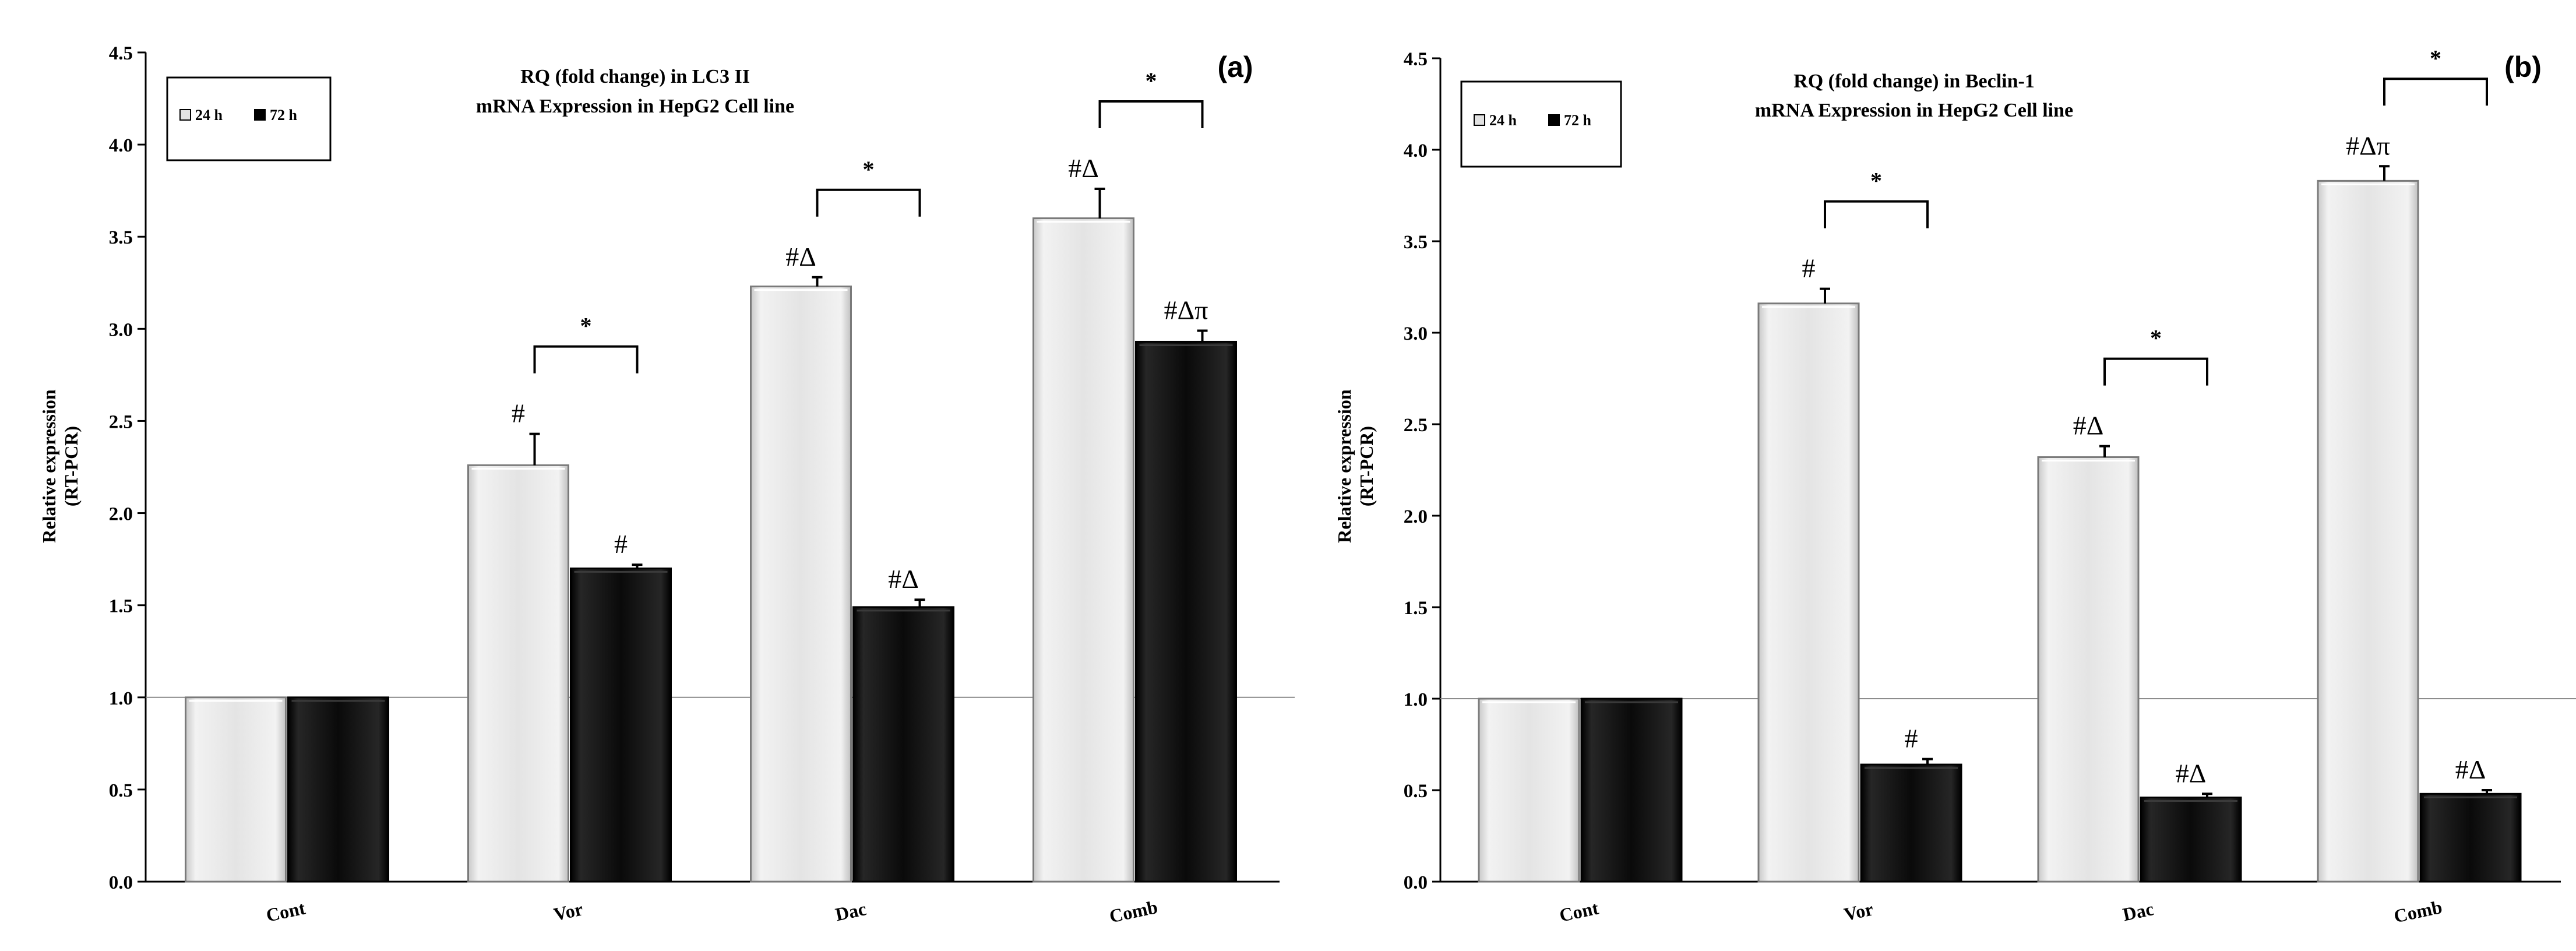 This screenshot has width=2576, height=951. Describe the element at coordinates (1235, 67) in the screenshot. I see `panel-label: (a)` at that location.